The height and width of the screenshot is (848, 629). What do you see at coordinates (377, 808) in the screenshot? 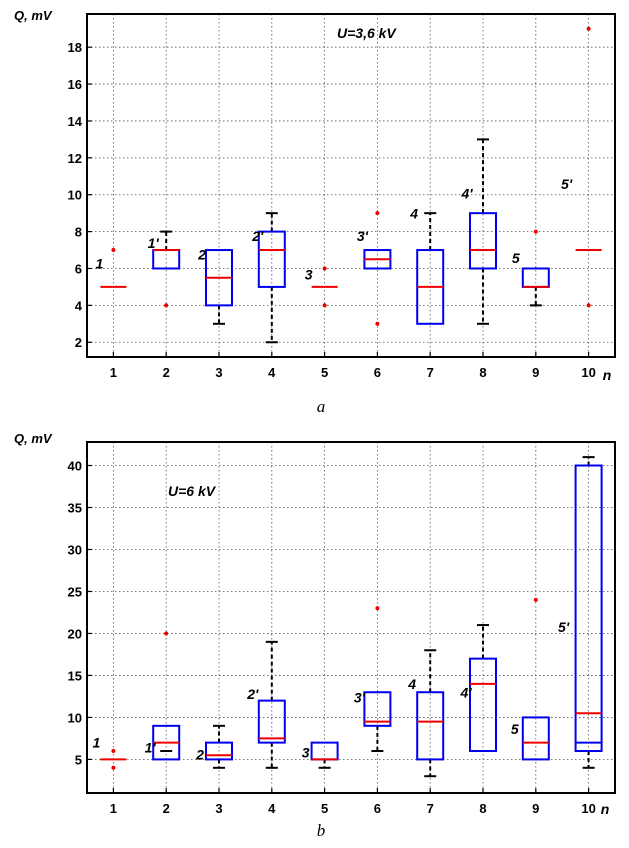
I see `x-tick-label: 6` at bounding box center [377, 808].